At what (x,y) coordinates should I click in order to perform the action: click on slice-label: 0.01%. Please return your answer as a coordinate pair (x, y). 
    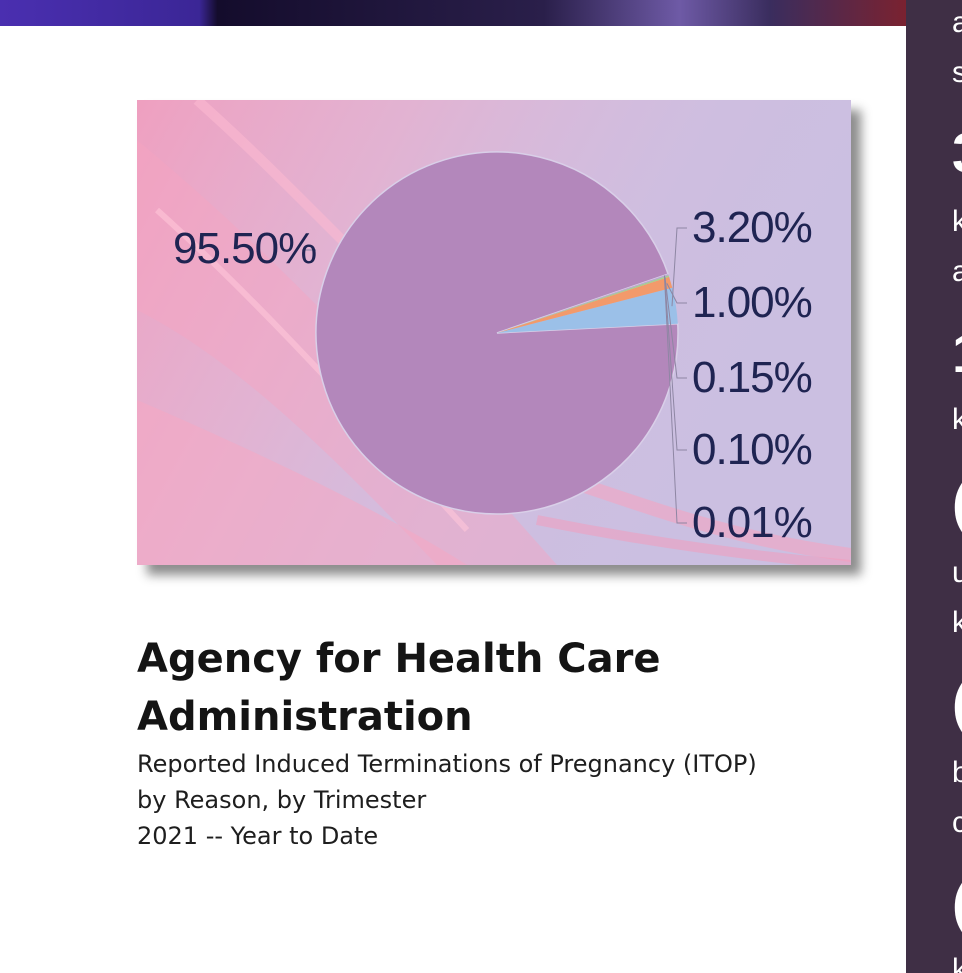
    Looking at the image, I should click on (752, 522).